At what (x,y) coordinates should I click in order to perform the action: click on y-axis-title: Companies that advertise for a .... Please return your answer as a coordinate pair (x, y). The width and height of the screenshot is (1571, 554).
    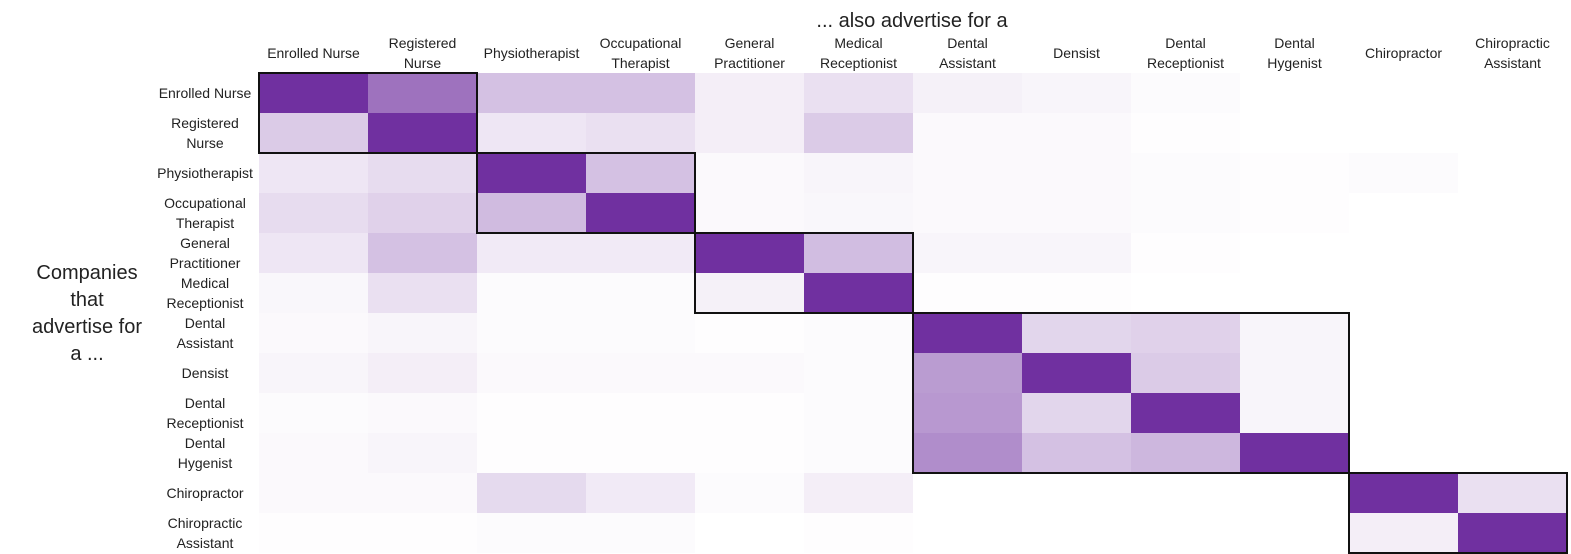
    Looking at the image, I should click on (87, 313).